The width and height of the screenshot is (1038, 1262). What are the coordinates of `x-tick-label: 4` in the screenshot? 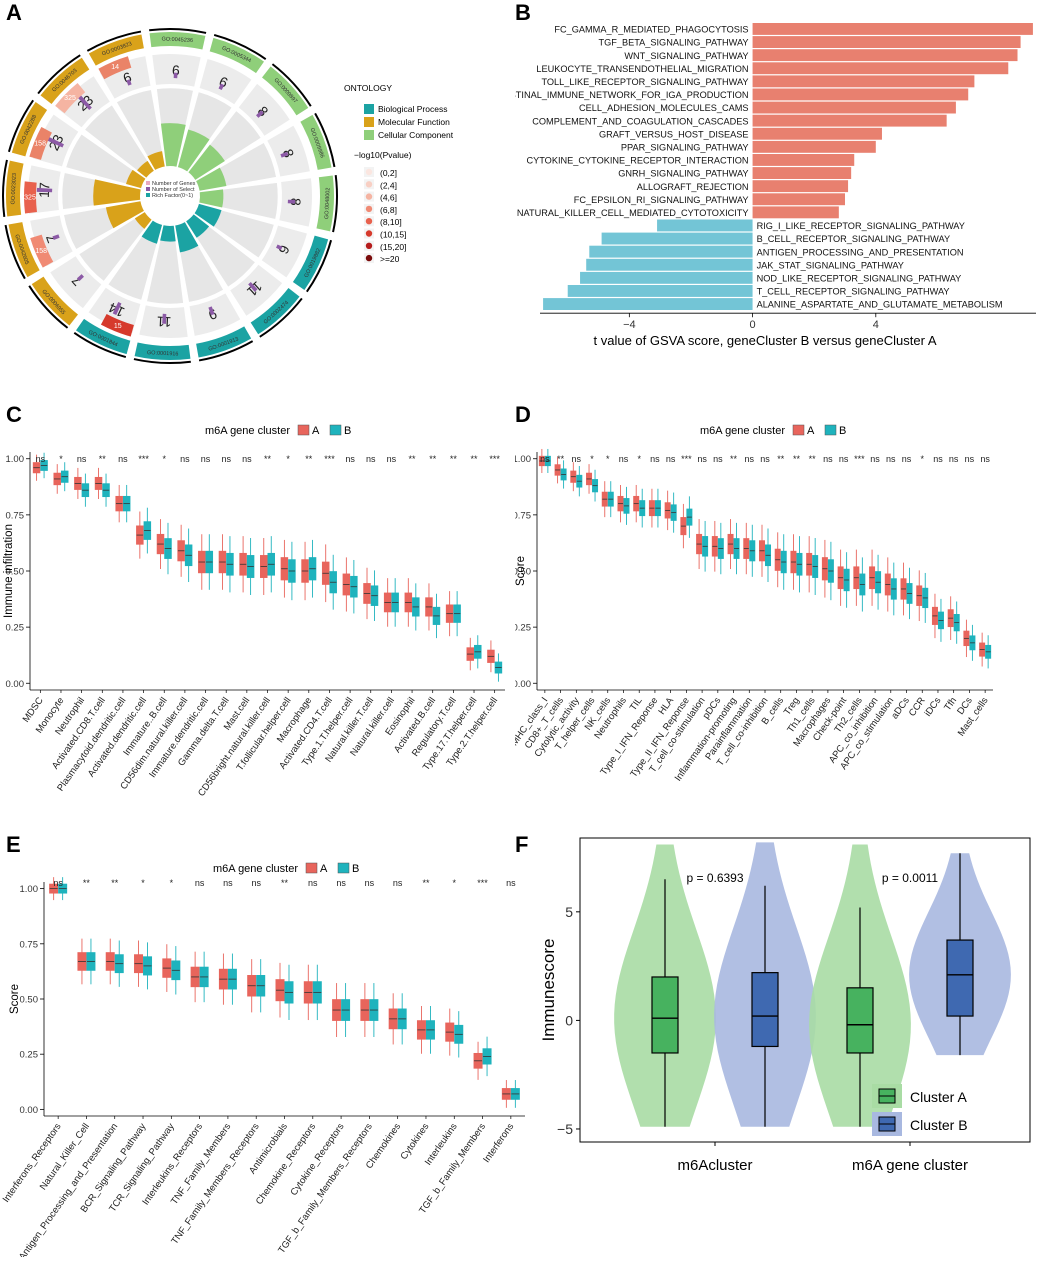 It's located at (876, 325).